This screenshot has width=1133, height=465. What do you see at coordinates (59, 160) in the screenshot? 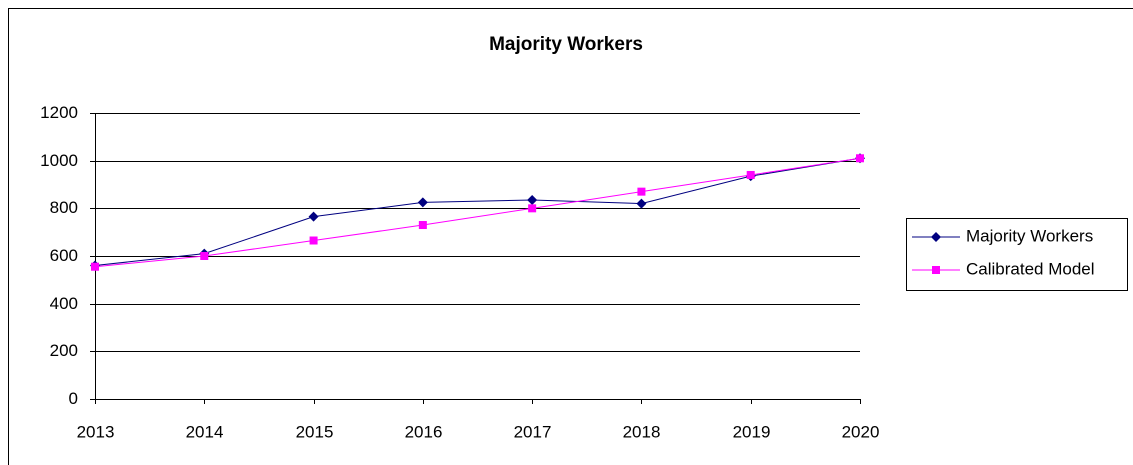
I see `y-tick-label: 1000` at bounding box center [59, 160].